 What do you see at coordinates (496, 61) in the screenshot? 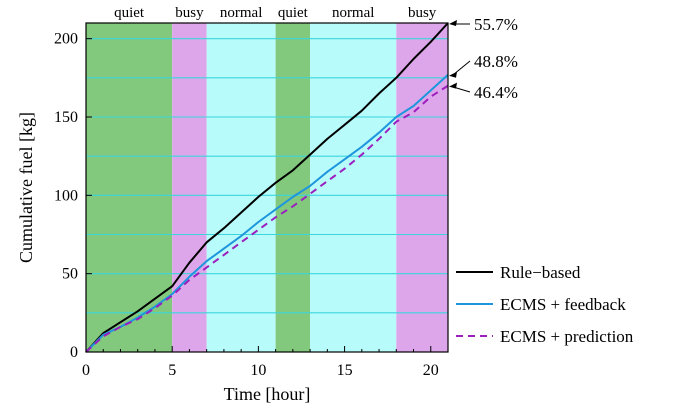
I see `end-annotation-1: 48.8%` at bounding box center [496, 61].